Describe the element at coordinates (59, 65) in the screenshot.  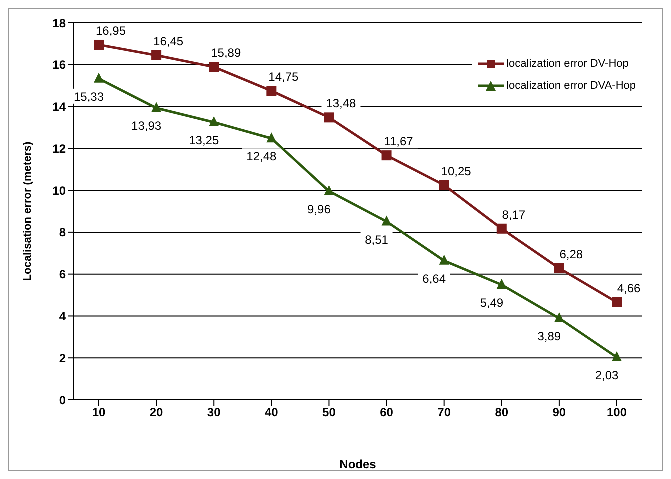
I see `y-tick-label: 16` at that location.